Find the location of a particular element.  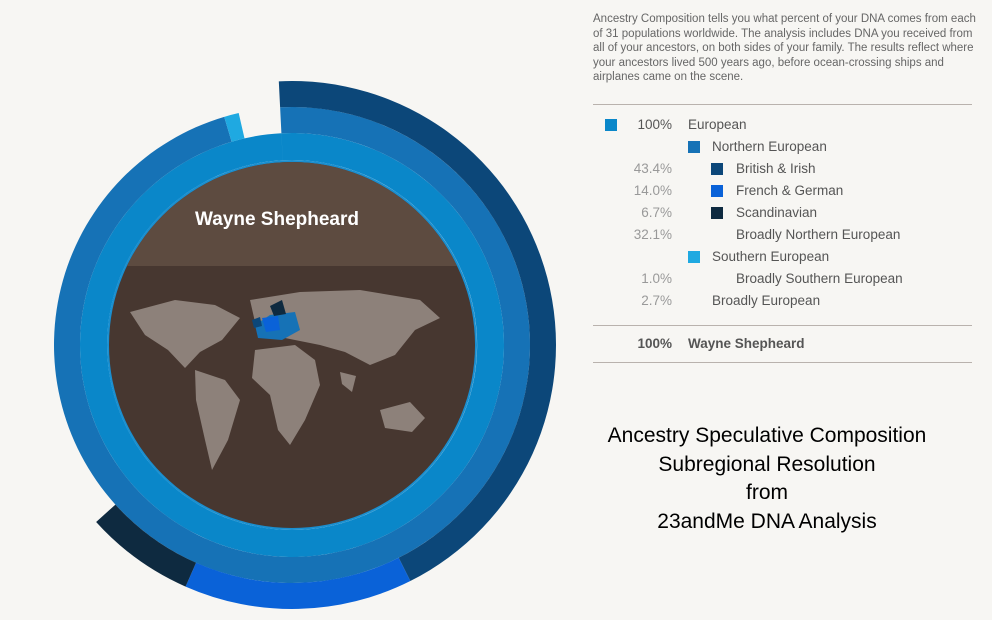

world-map is located at coordinates (285, 380).